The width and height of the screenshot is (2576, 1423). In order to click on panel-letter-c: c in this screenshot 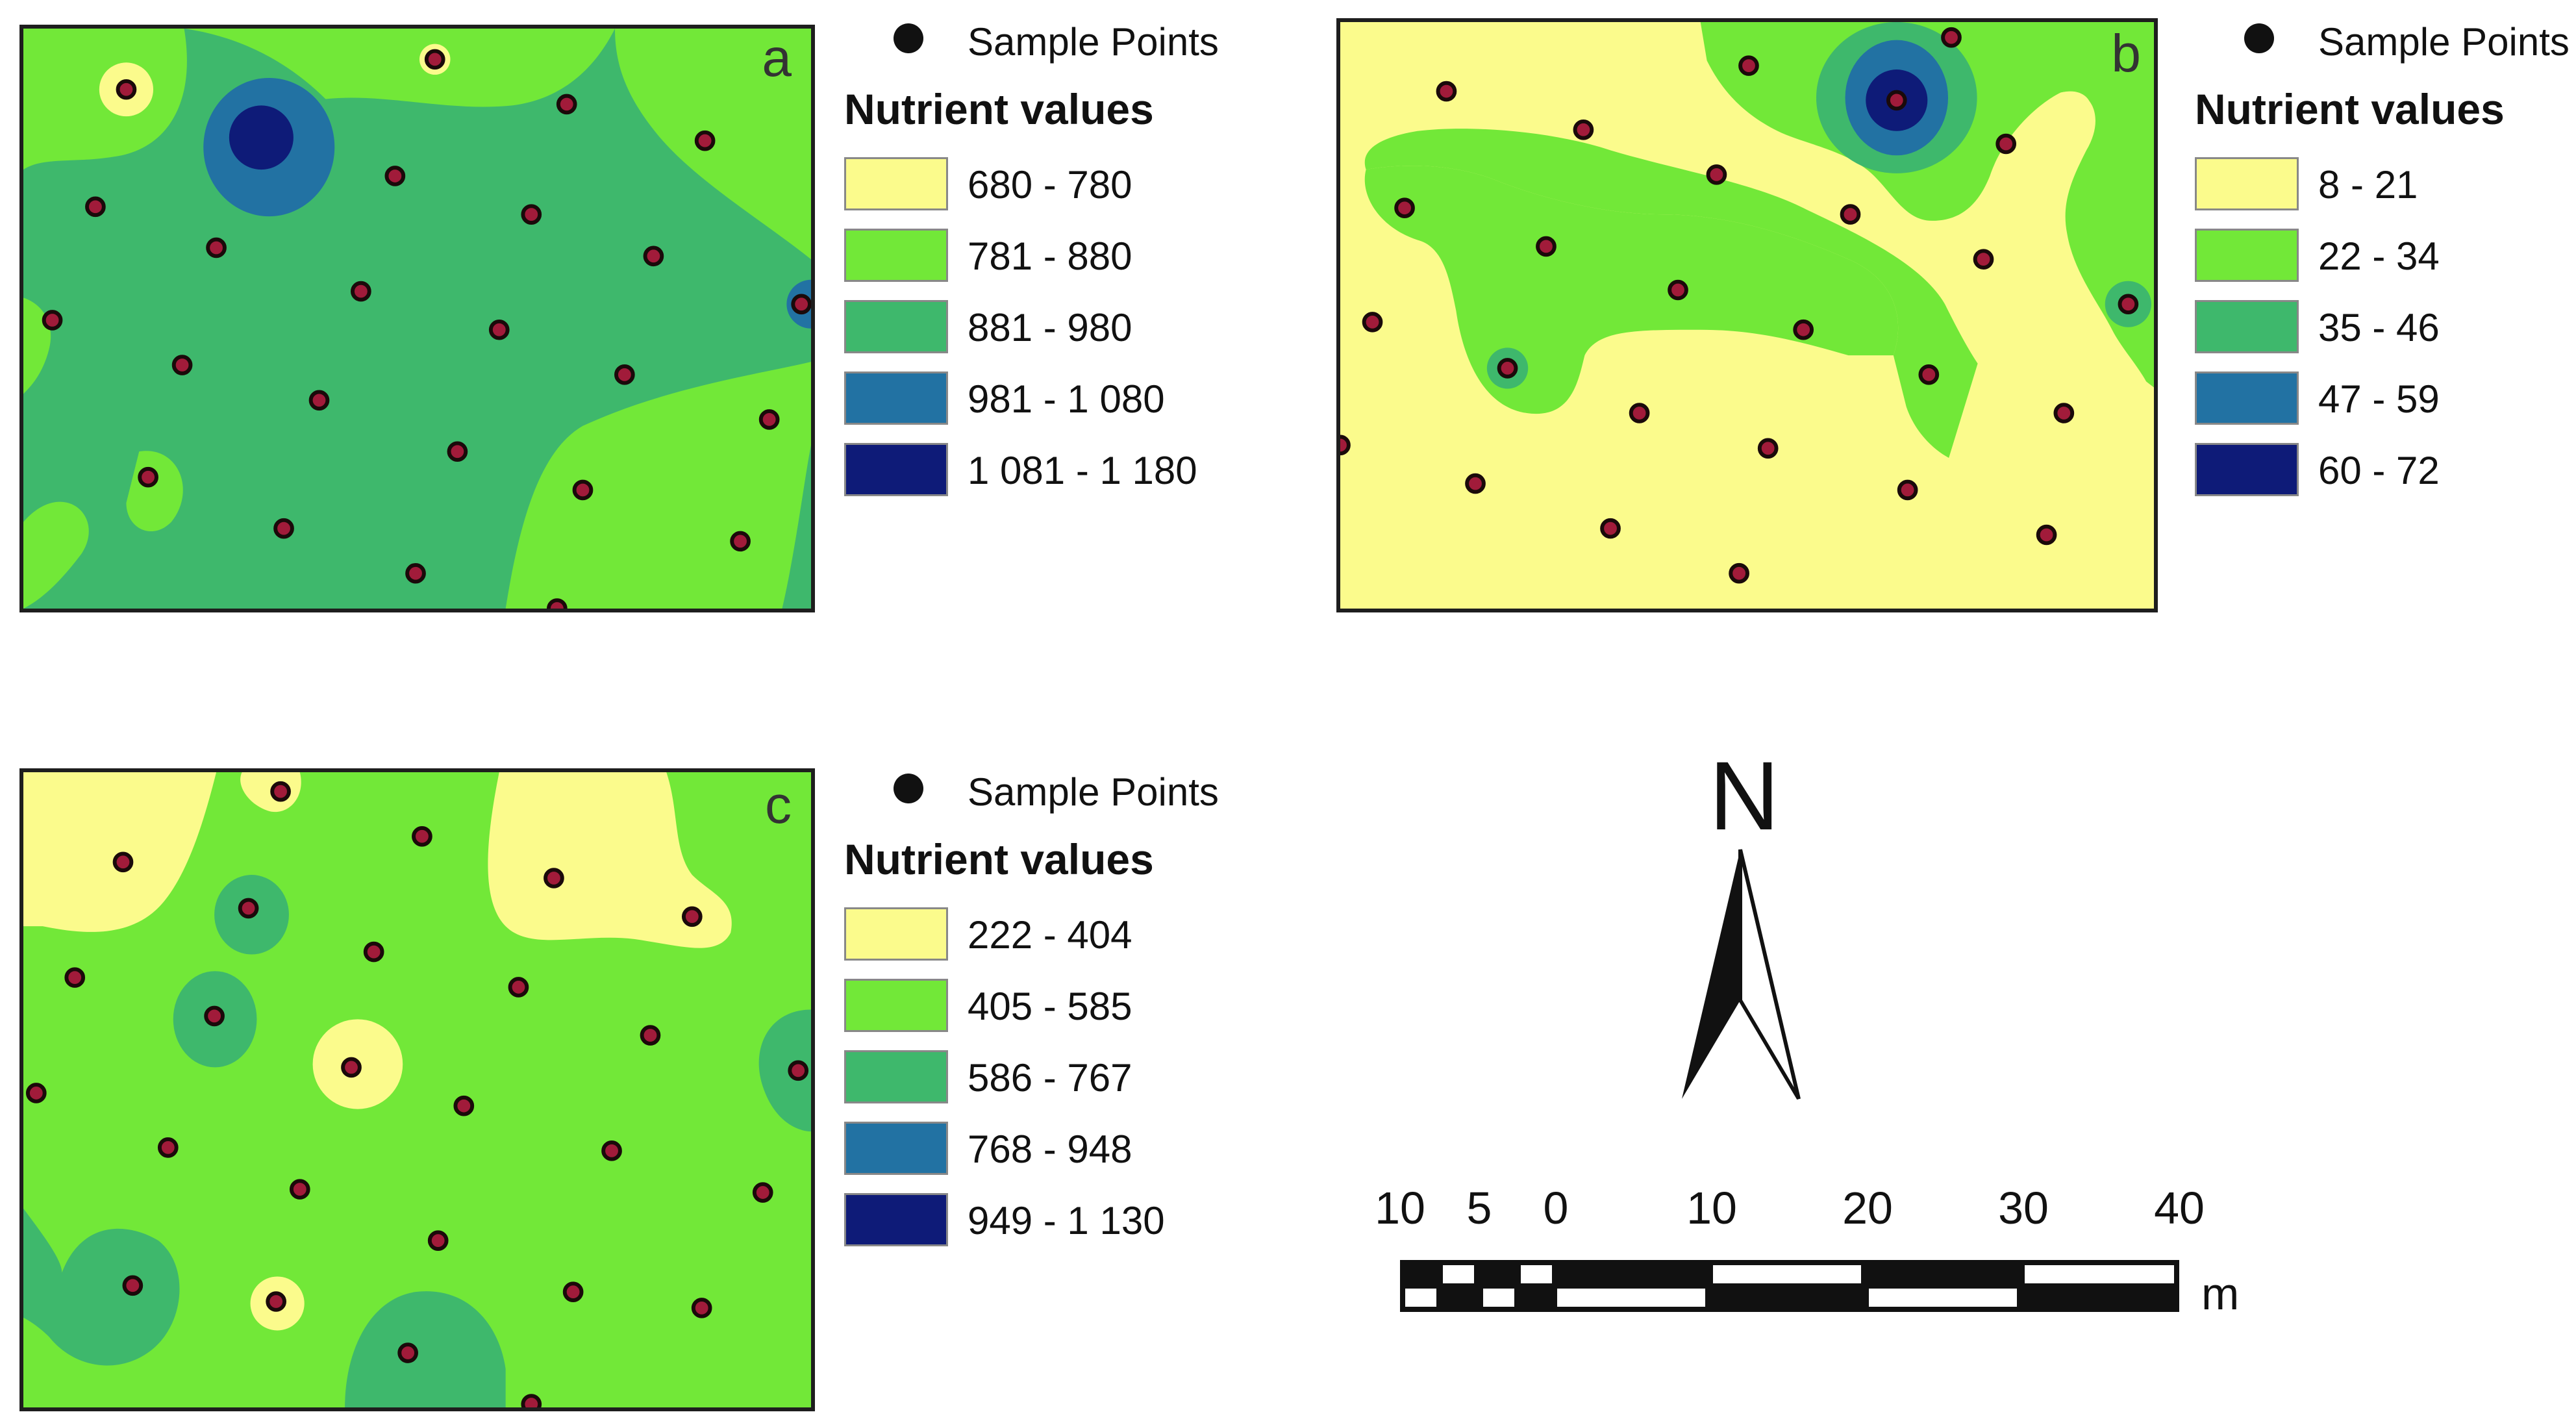, I will do `click(778, 805)`.